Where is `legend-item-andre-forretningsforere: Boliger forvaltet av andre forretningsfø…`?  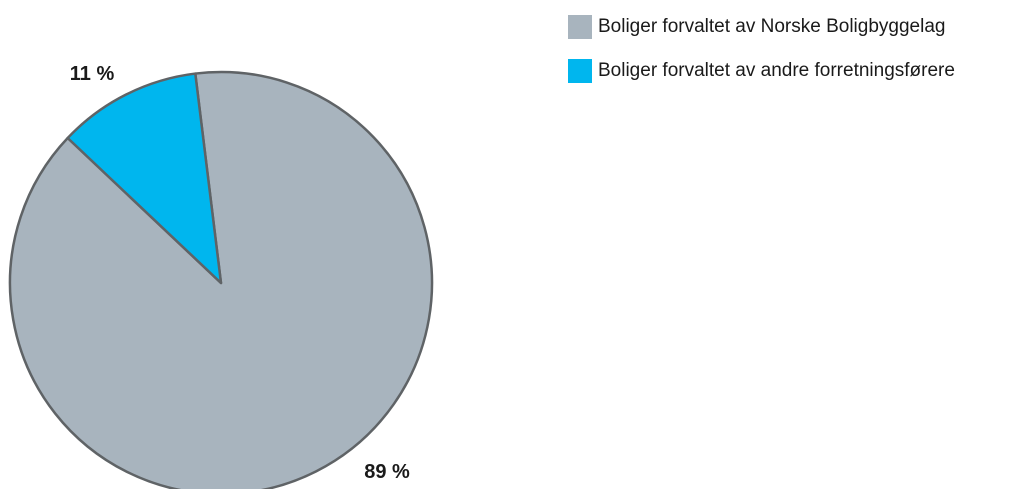 legend-item-andre-forretningsforere: Boliger forvaltet av andre forretningsfø… is located at coordinates (761, 71).